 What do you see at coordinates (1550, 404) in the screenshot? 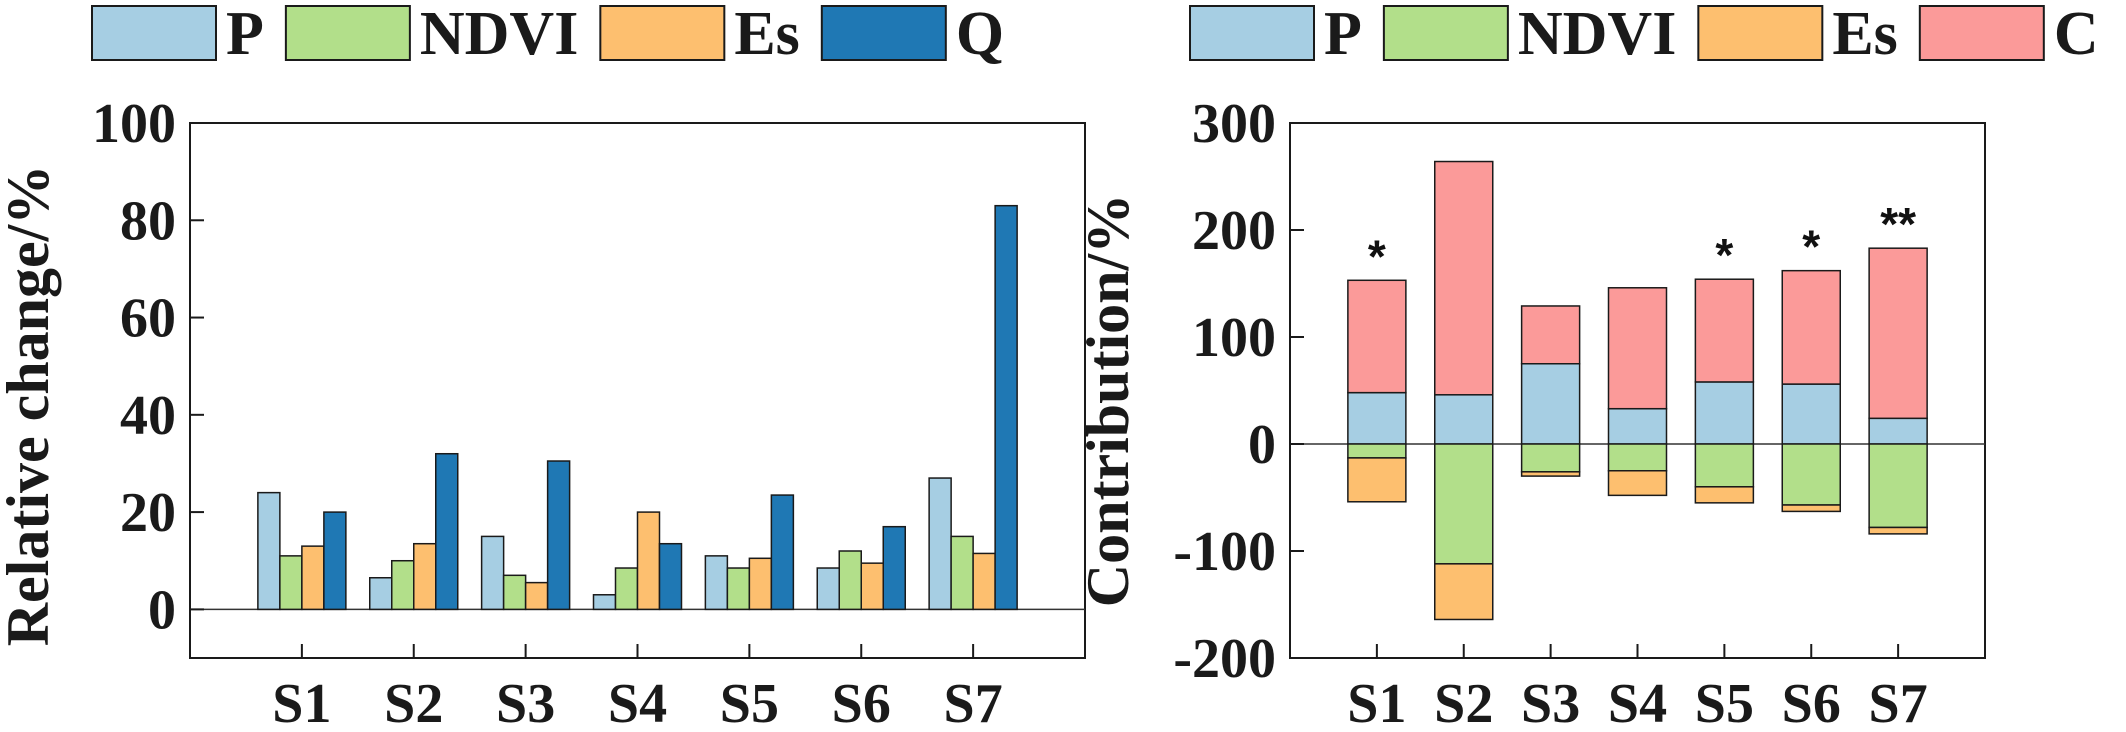
I see `stack-p-s3` at bounding box center [1550, 404].